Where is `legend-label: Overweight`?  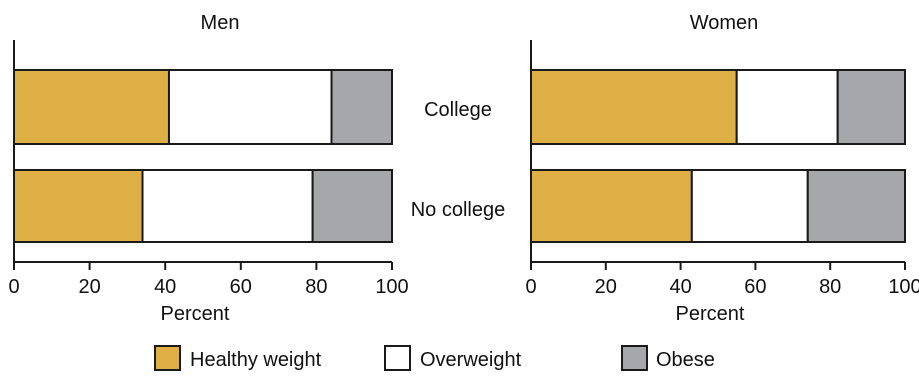
legend-label: Overweight is located at coordinates (471, 360).